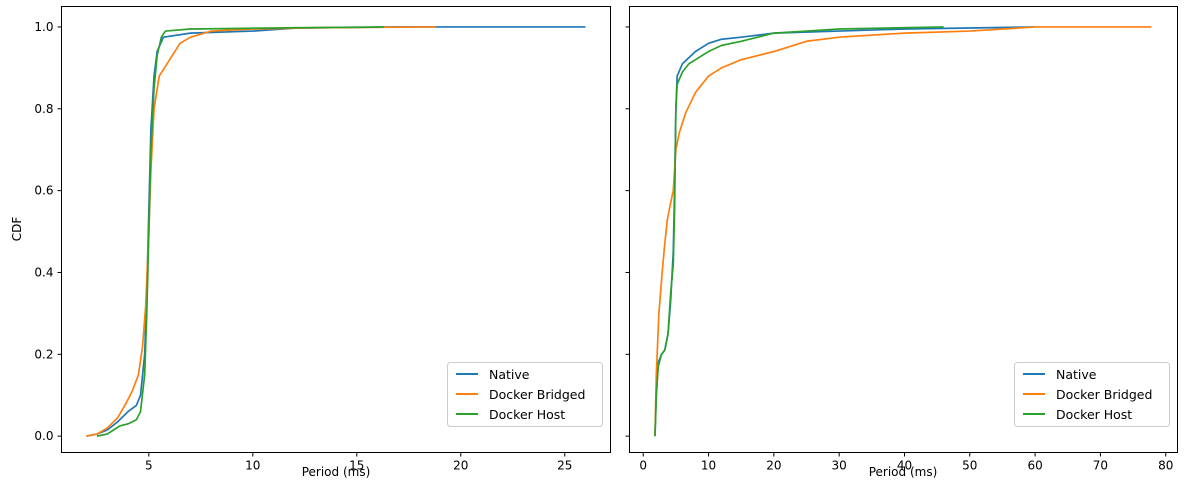  Describe the element at coordinates (1076, 374) in the screenshot. I see `legend-label-native-right: Native` at that location.